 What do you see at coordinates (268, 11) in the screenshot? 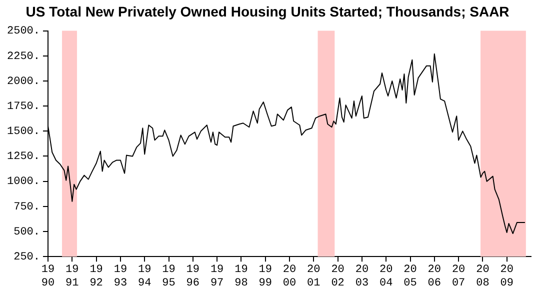
I see `chart-title: US Total New Privately Owned Housing Units Started; Thousands; SAAR` at bounding box center [268, 11].